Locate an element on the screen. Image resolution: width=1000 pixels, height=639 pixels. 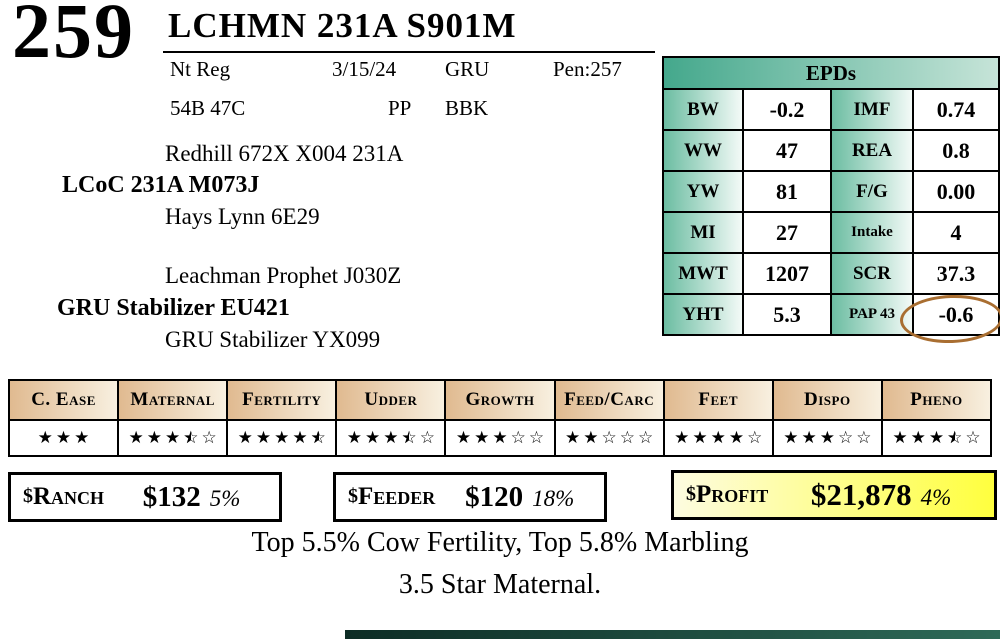
pedigree-dam-grandsire: Leachman Prophet J030Z is located at coordinates (283, 275).